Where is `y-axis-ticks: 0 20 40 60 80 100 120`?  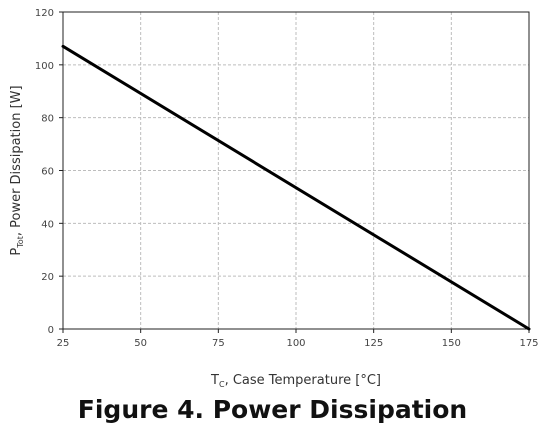
y-axis-ticks: 0 20 40 60 80 100 120 is located at coordinates (49, 172).